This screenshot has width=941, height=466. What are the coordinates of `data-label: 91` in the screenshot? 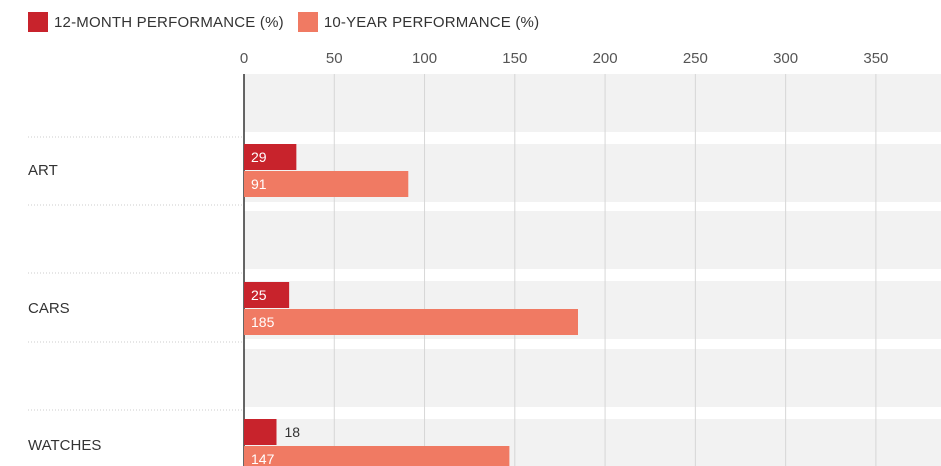 It's located at (259, 184).